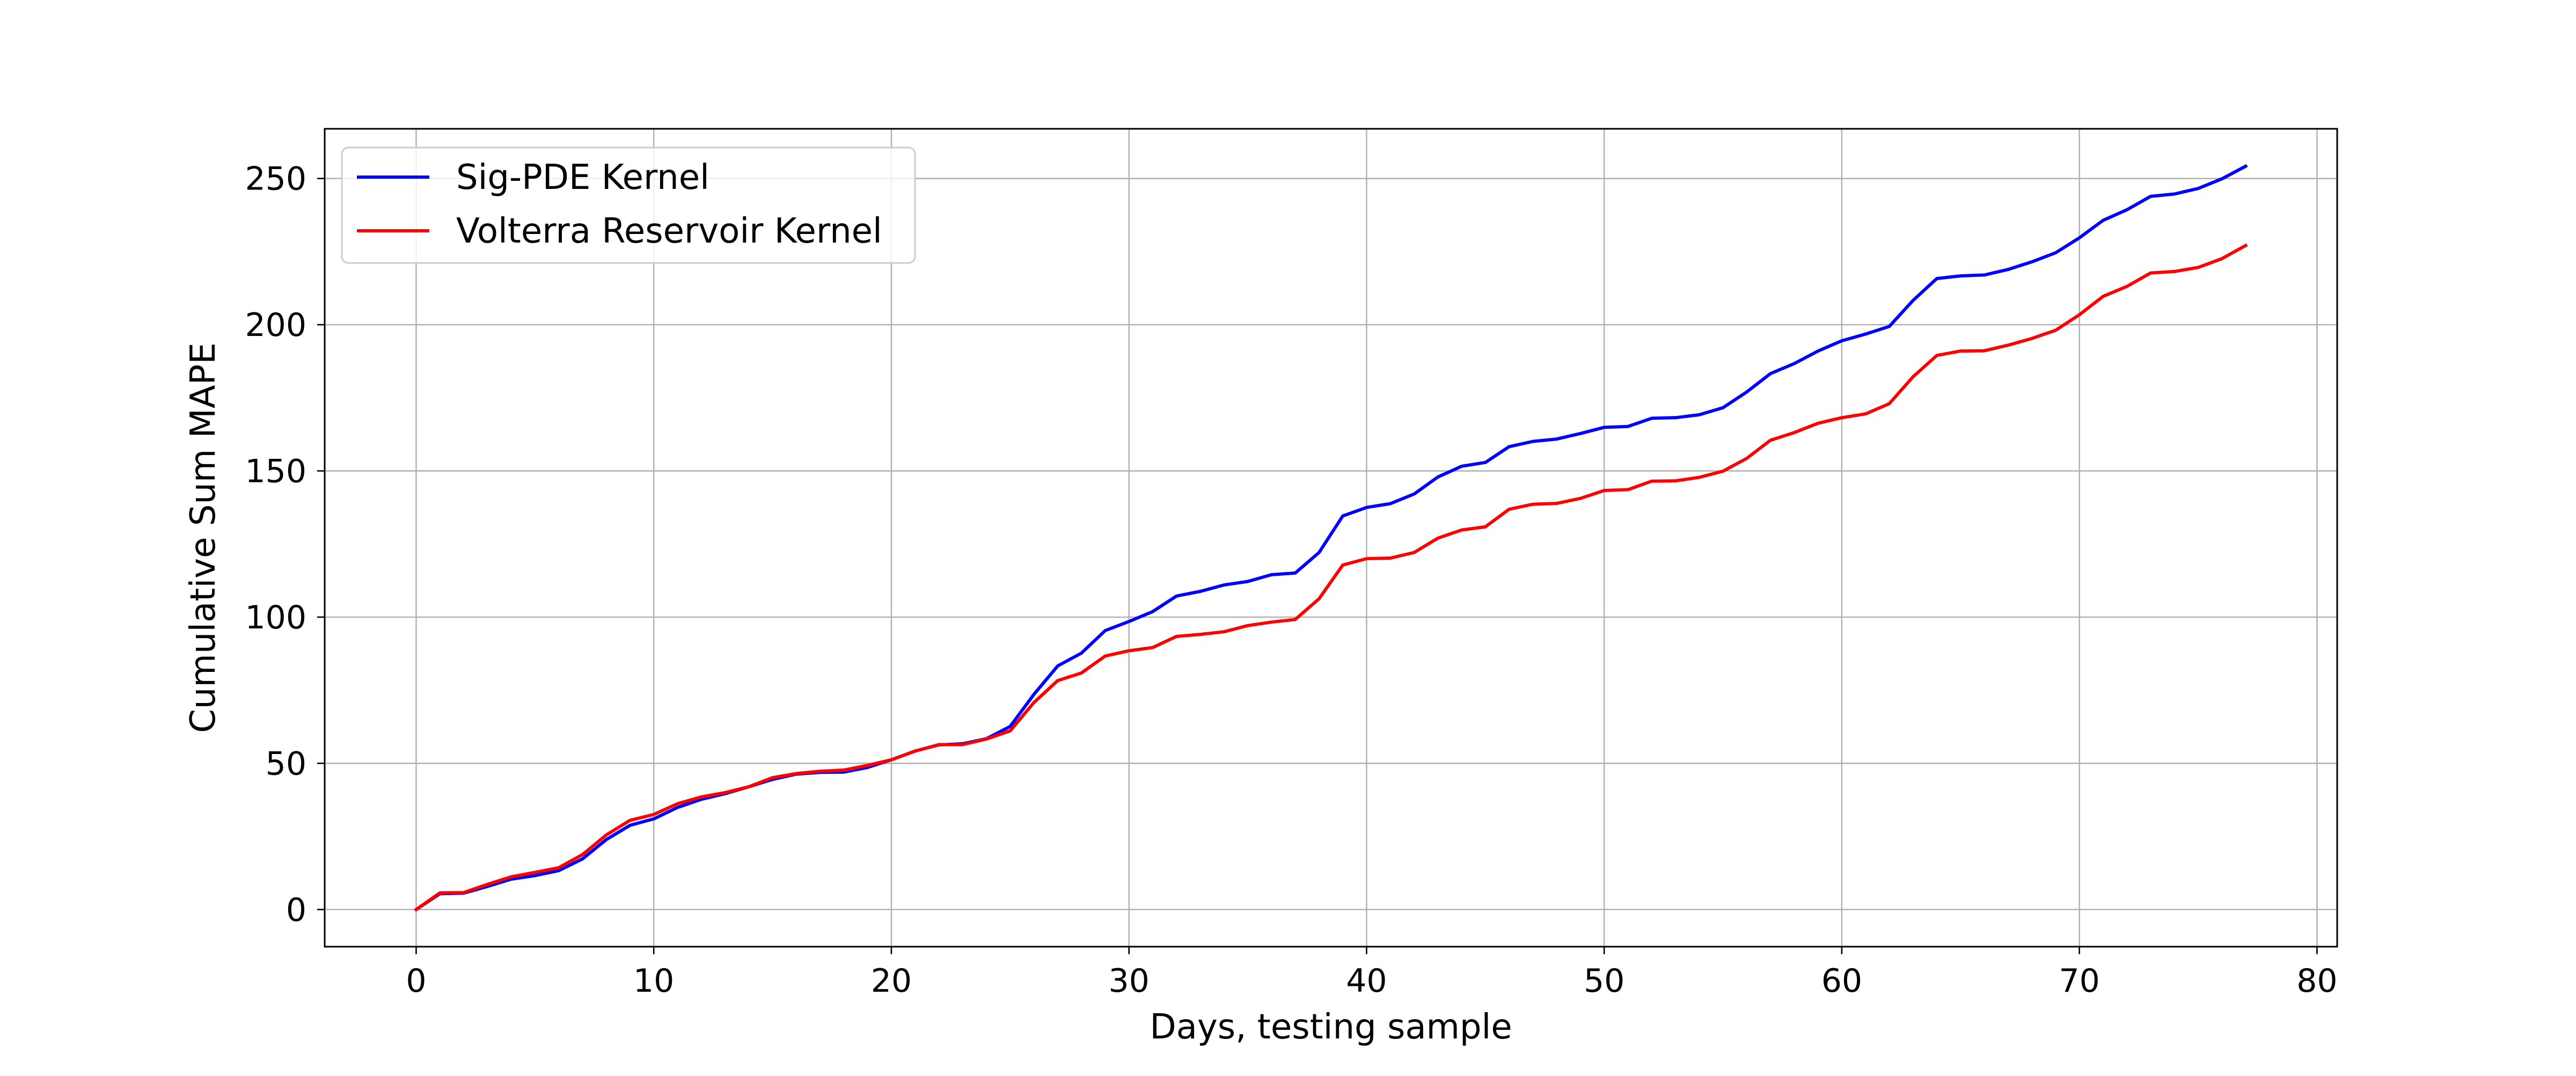  I want to click on legend-box, so click(628, 205).